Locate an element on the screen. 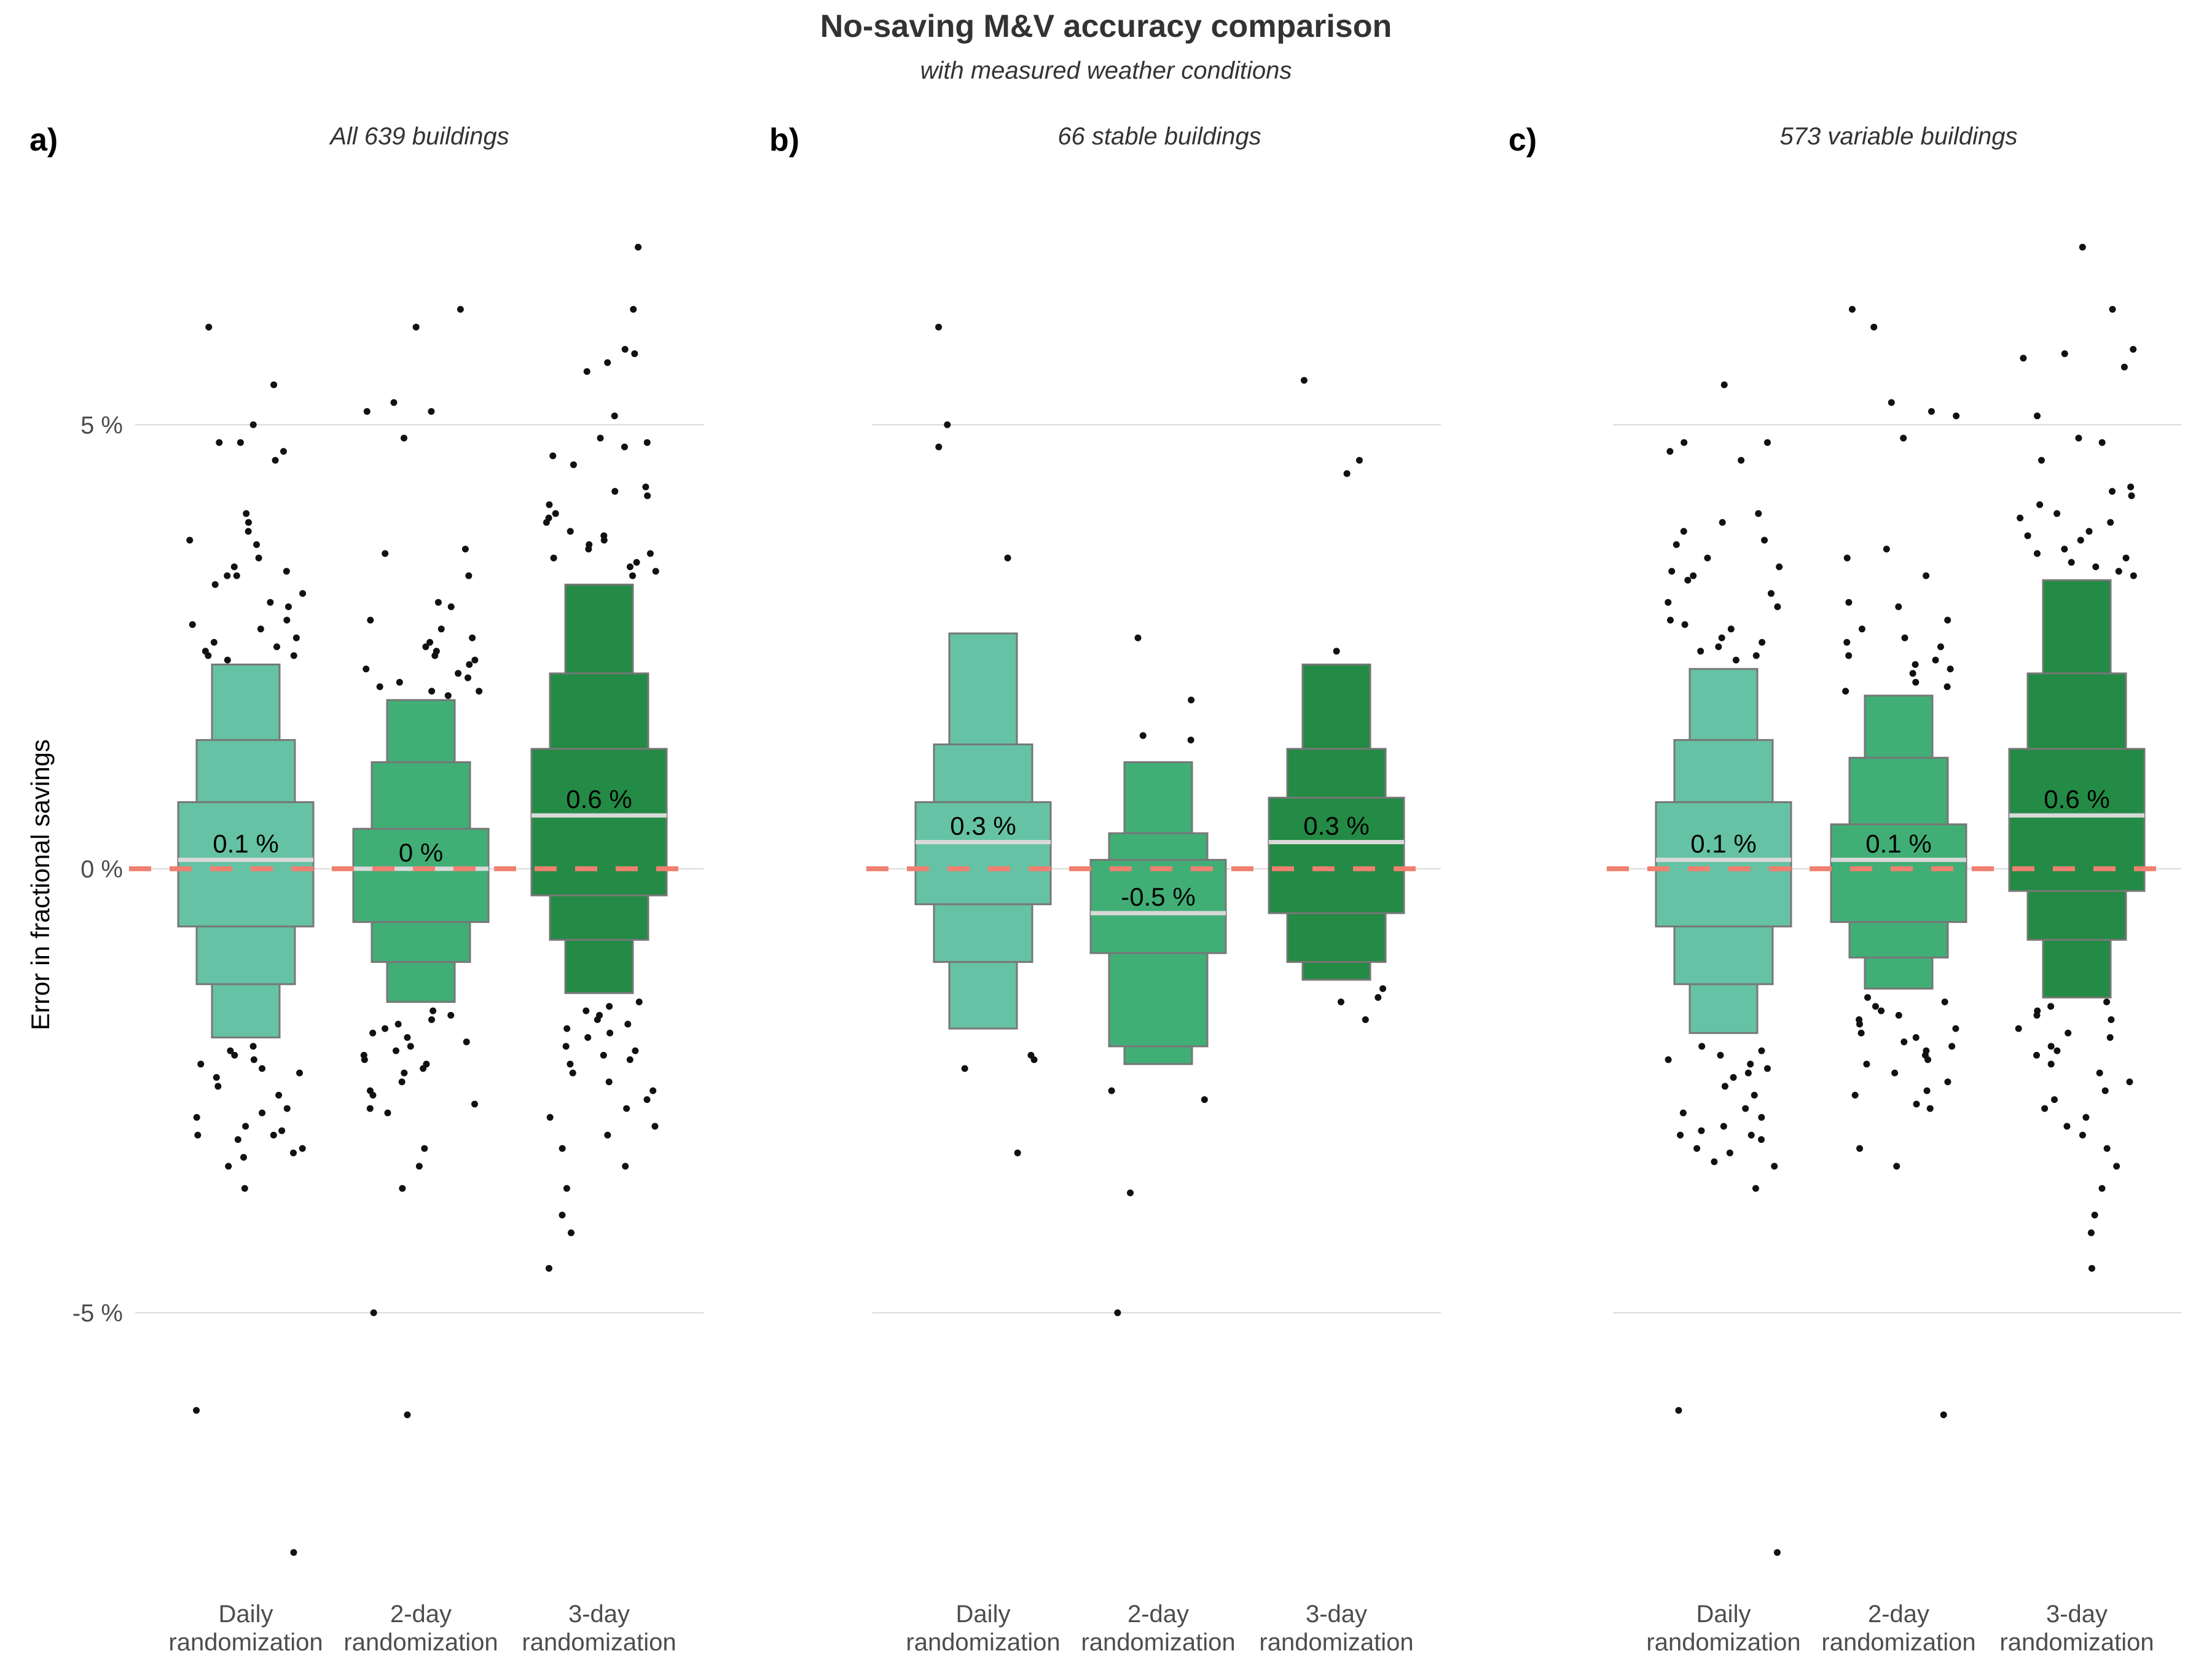  panel-tag: a) is located at coordinates (43, 140).